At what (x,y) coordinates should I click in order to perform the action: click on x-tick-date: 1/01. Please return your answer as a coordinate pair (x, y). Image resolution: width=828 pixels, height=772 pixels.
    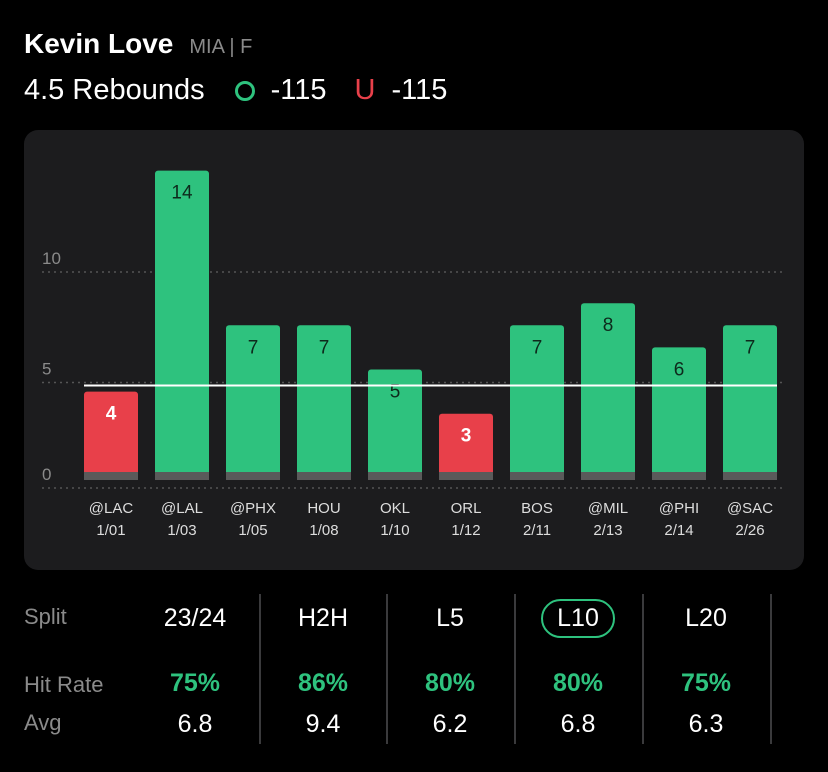
    Looking at the image, I should click on (110, 530).